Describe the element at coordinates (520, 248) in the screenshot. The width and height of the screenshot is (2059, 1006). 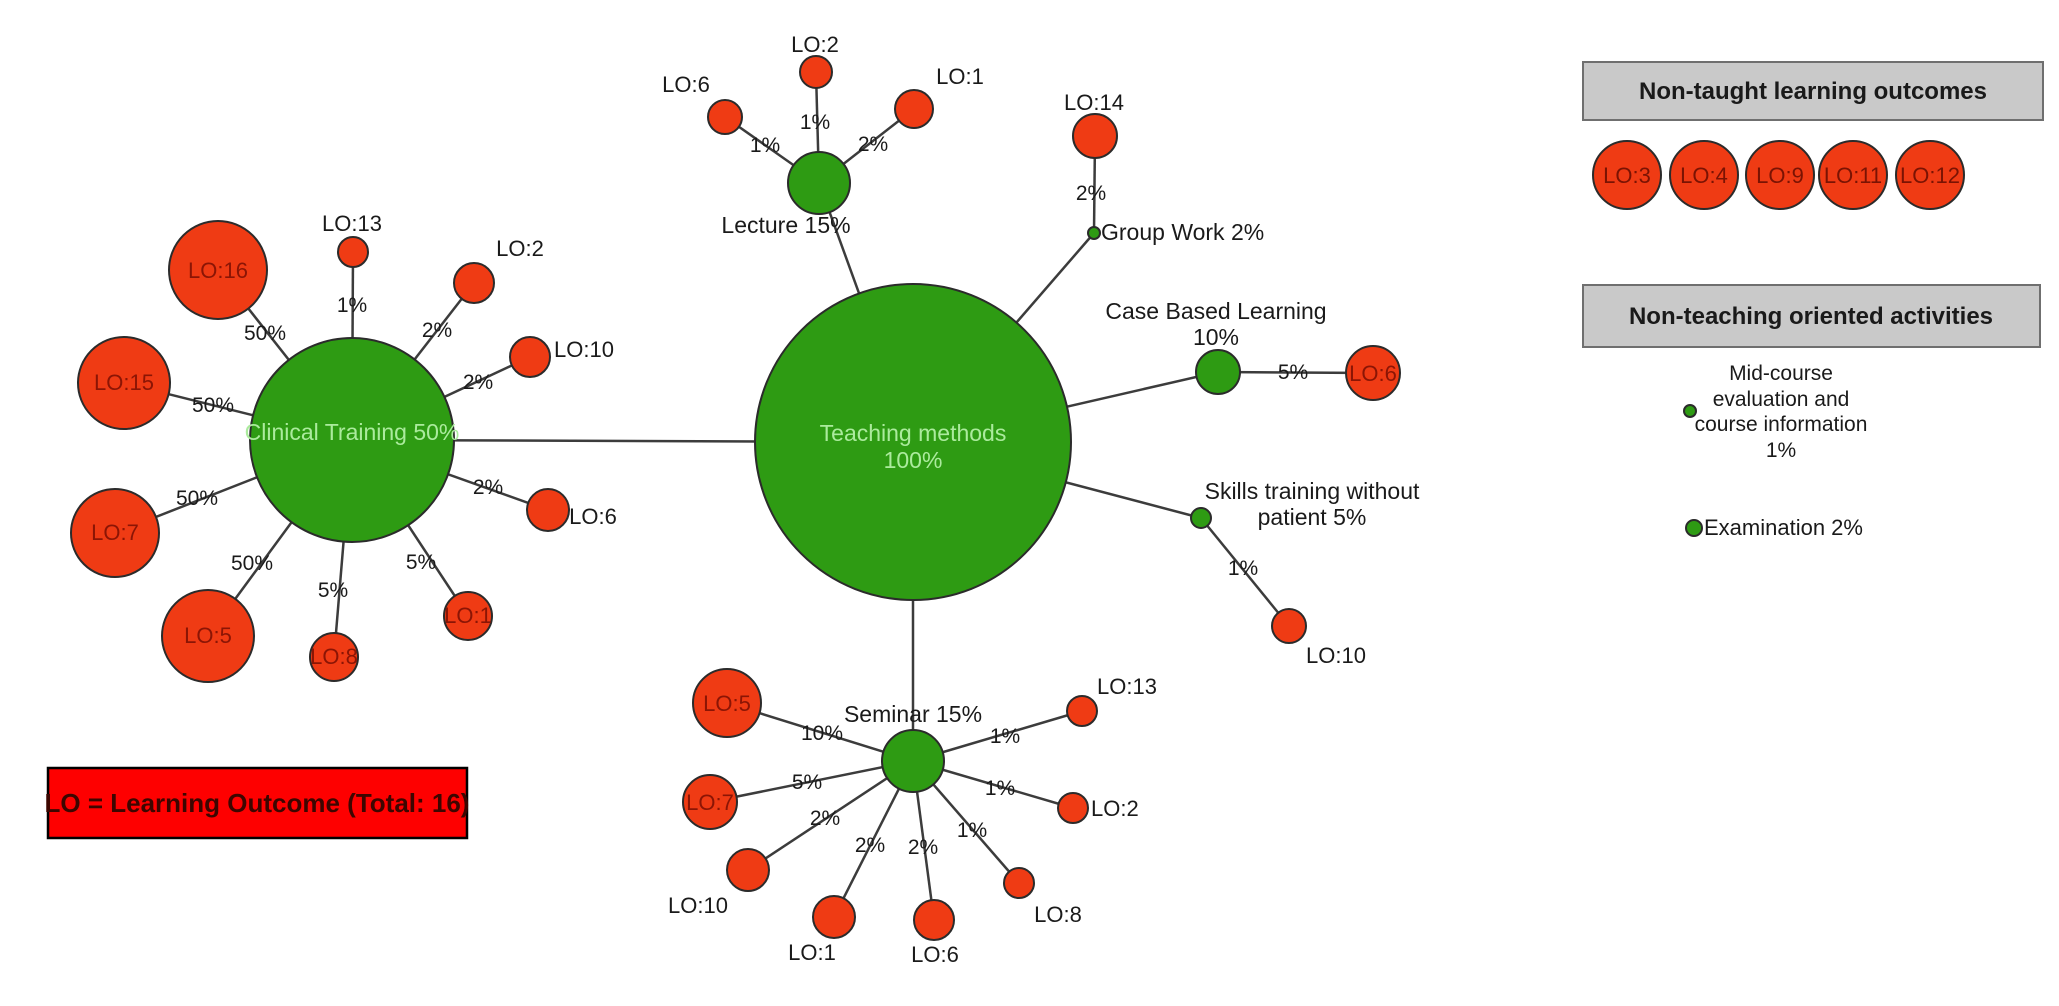
I see `clinical-lo2-label: LO:2` at that location.